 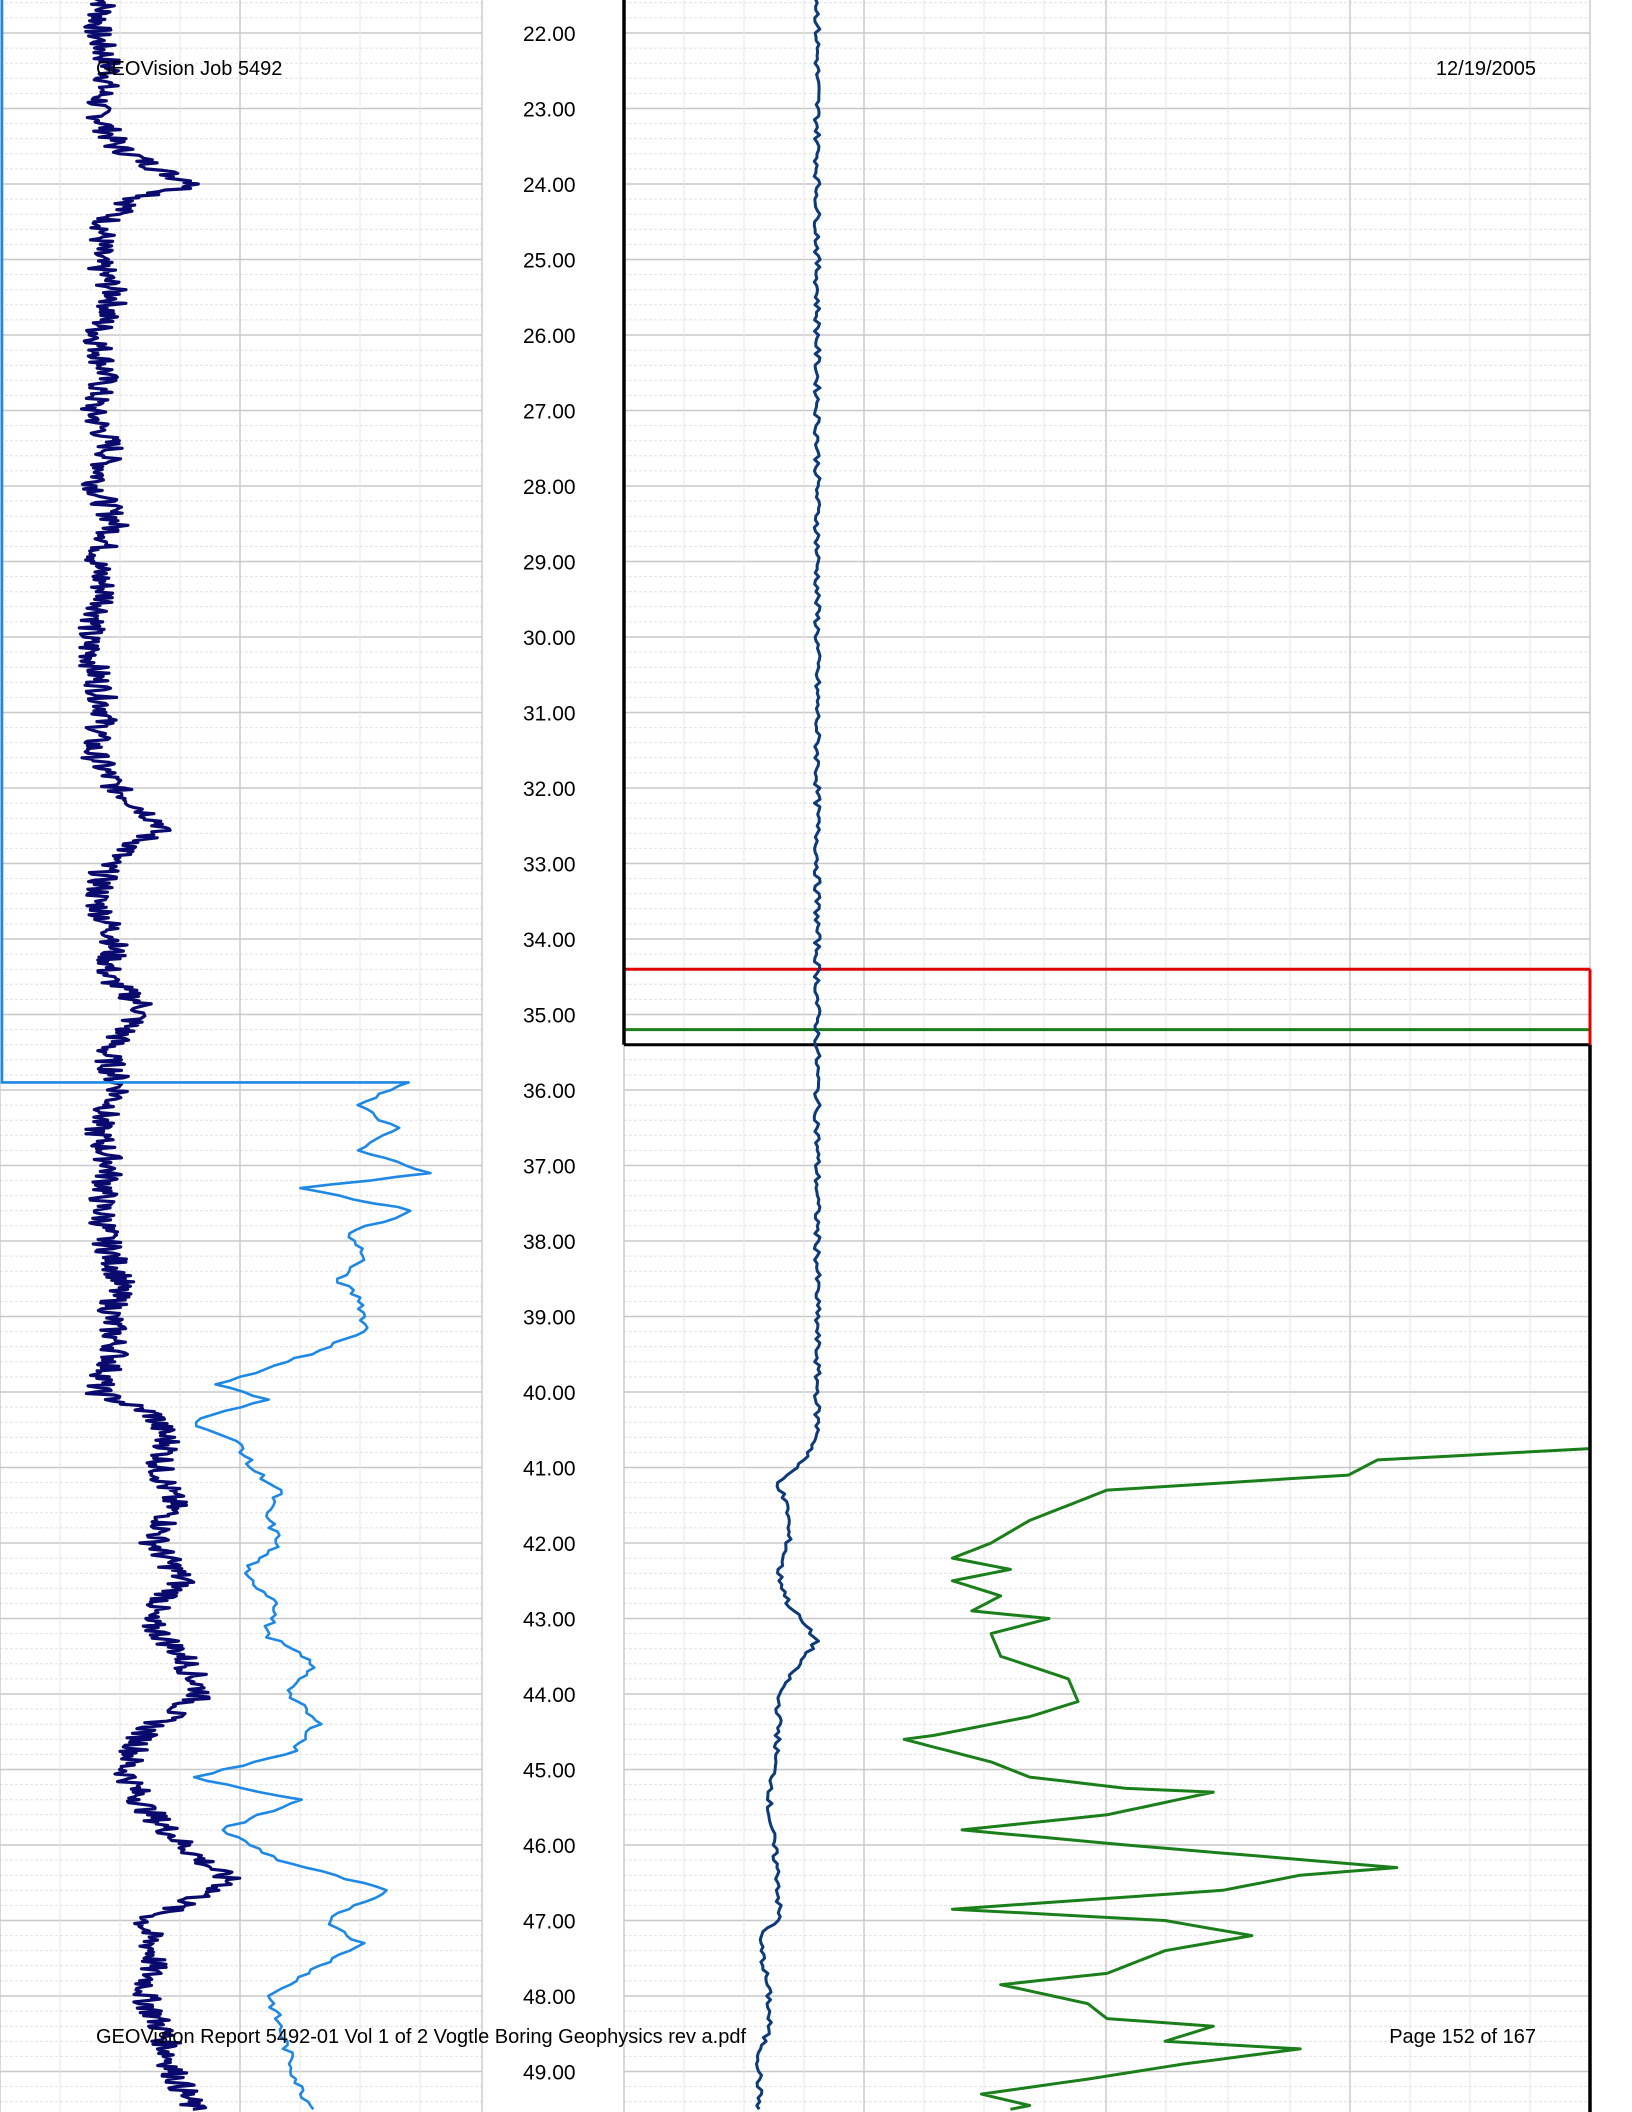 What do you see at coordinates (788, 1055) in the screenshot?
I see `series-line-navy` at bounding box center [788, 1055].